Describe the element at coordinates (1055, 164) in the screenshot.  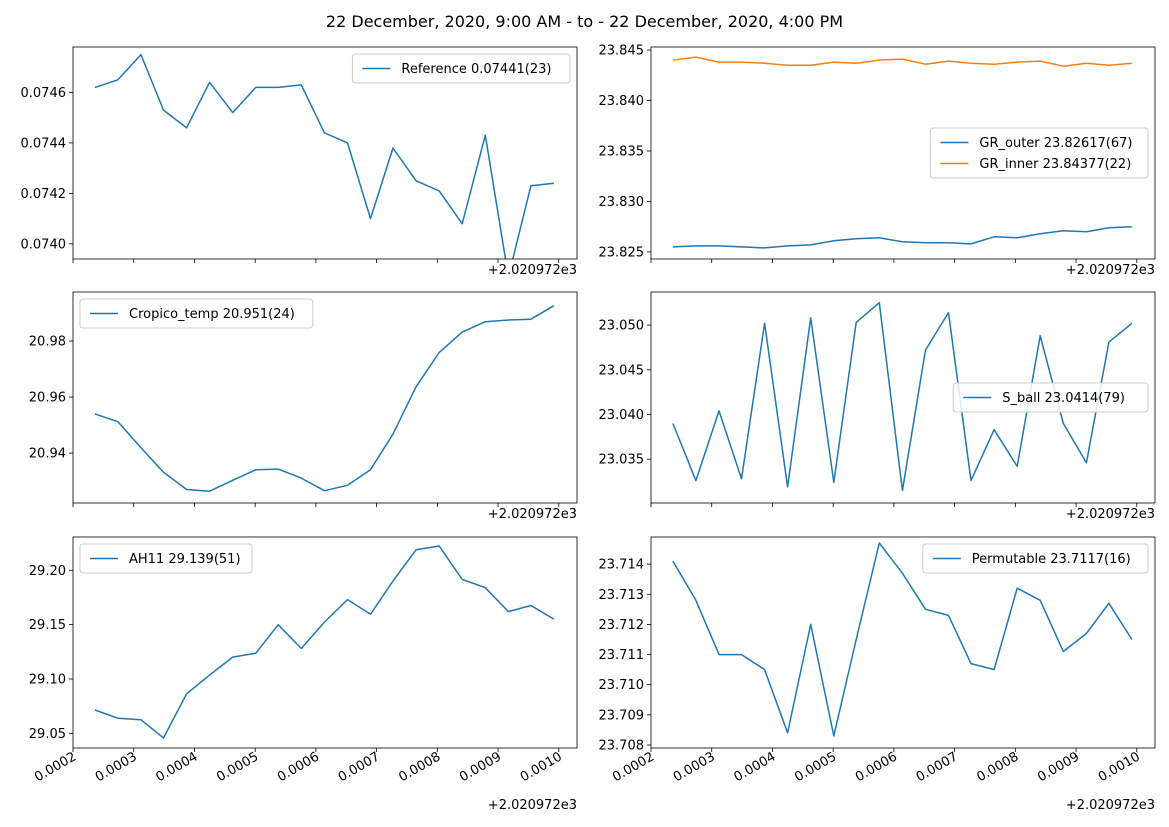
I see `legend-label: GR_inner 23.84377(22)` at that location.